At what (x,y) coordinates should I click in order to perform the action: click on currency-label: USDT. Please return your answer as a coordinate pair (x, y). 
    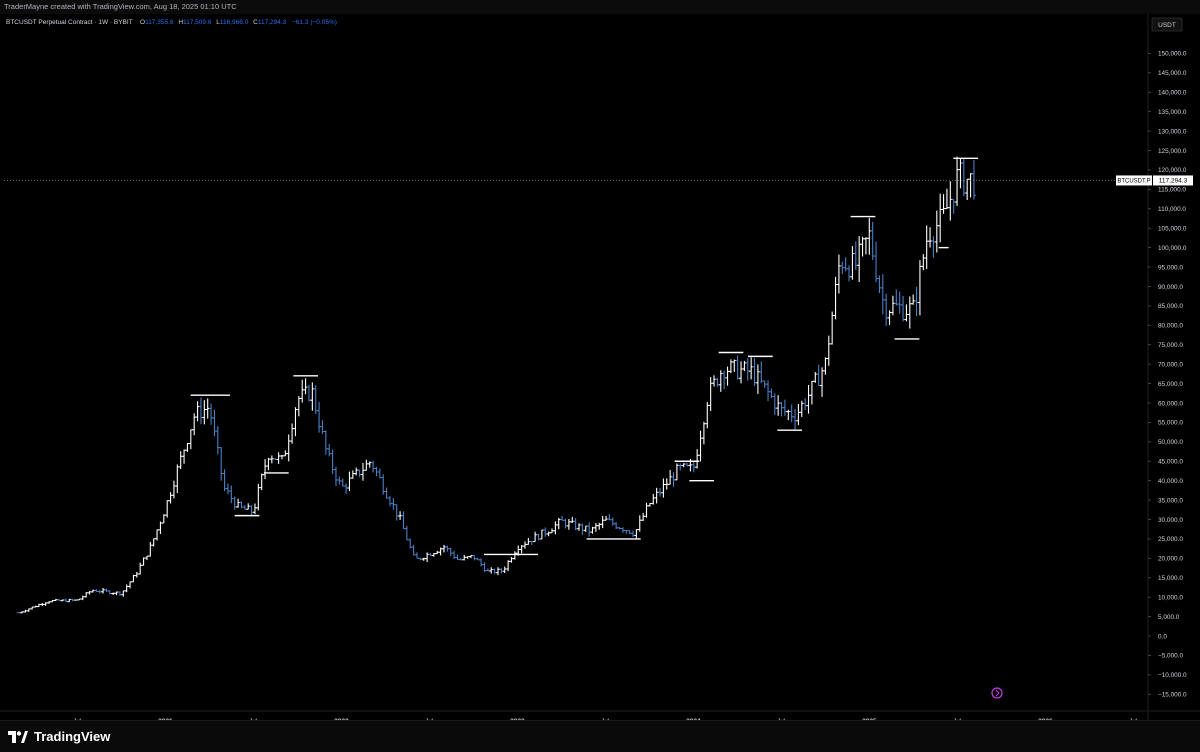
    Looking at the image, I should click on (1167, 25).